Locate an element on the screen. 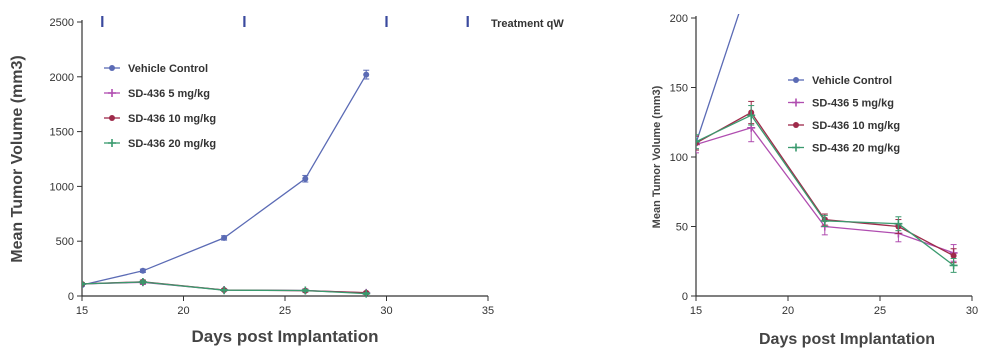 Image resolution: width=981 pixels, height=350 pixels. y-tick-label: 2000 is located at coordinates (62, 78).